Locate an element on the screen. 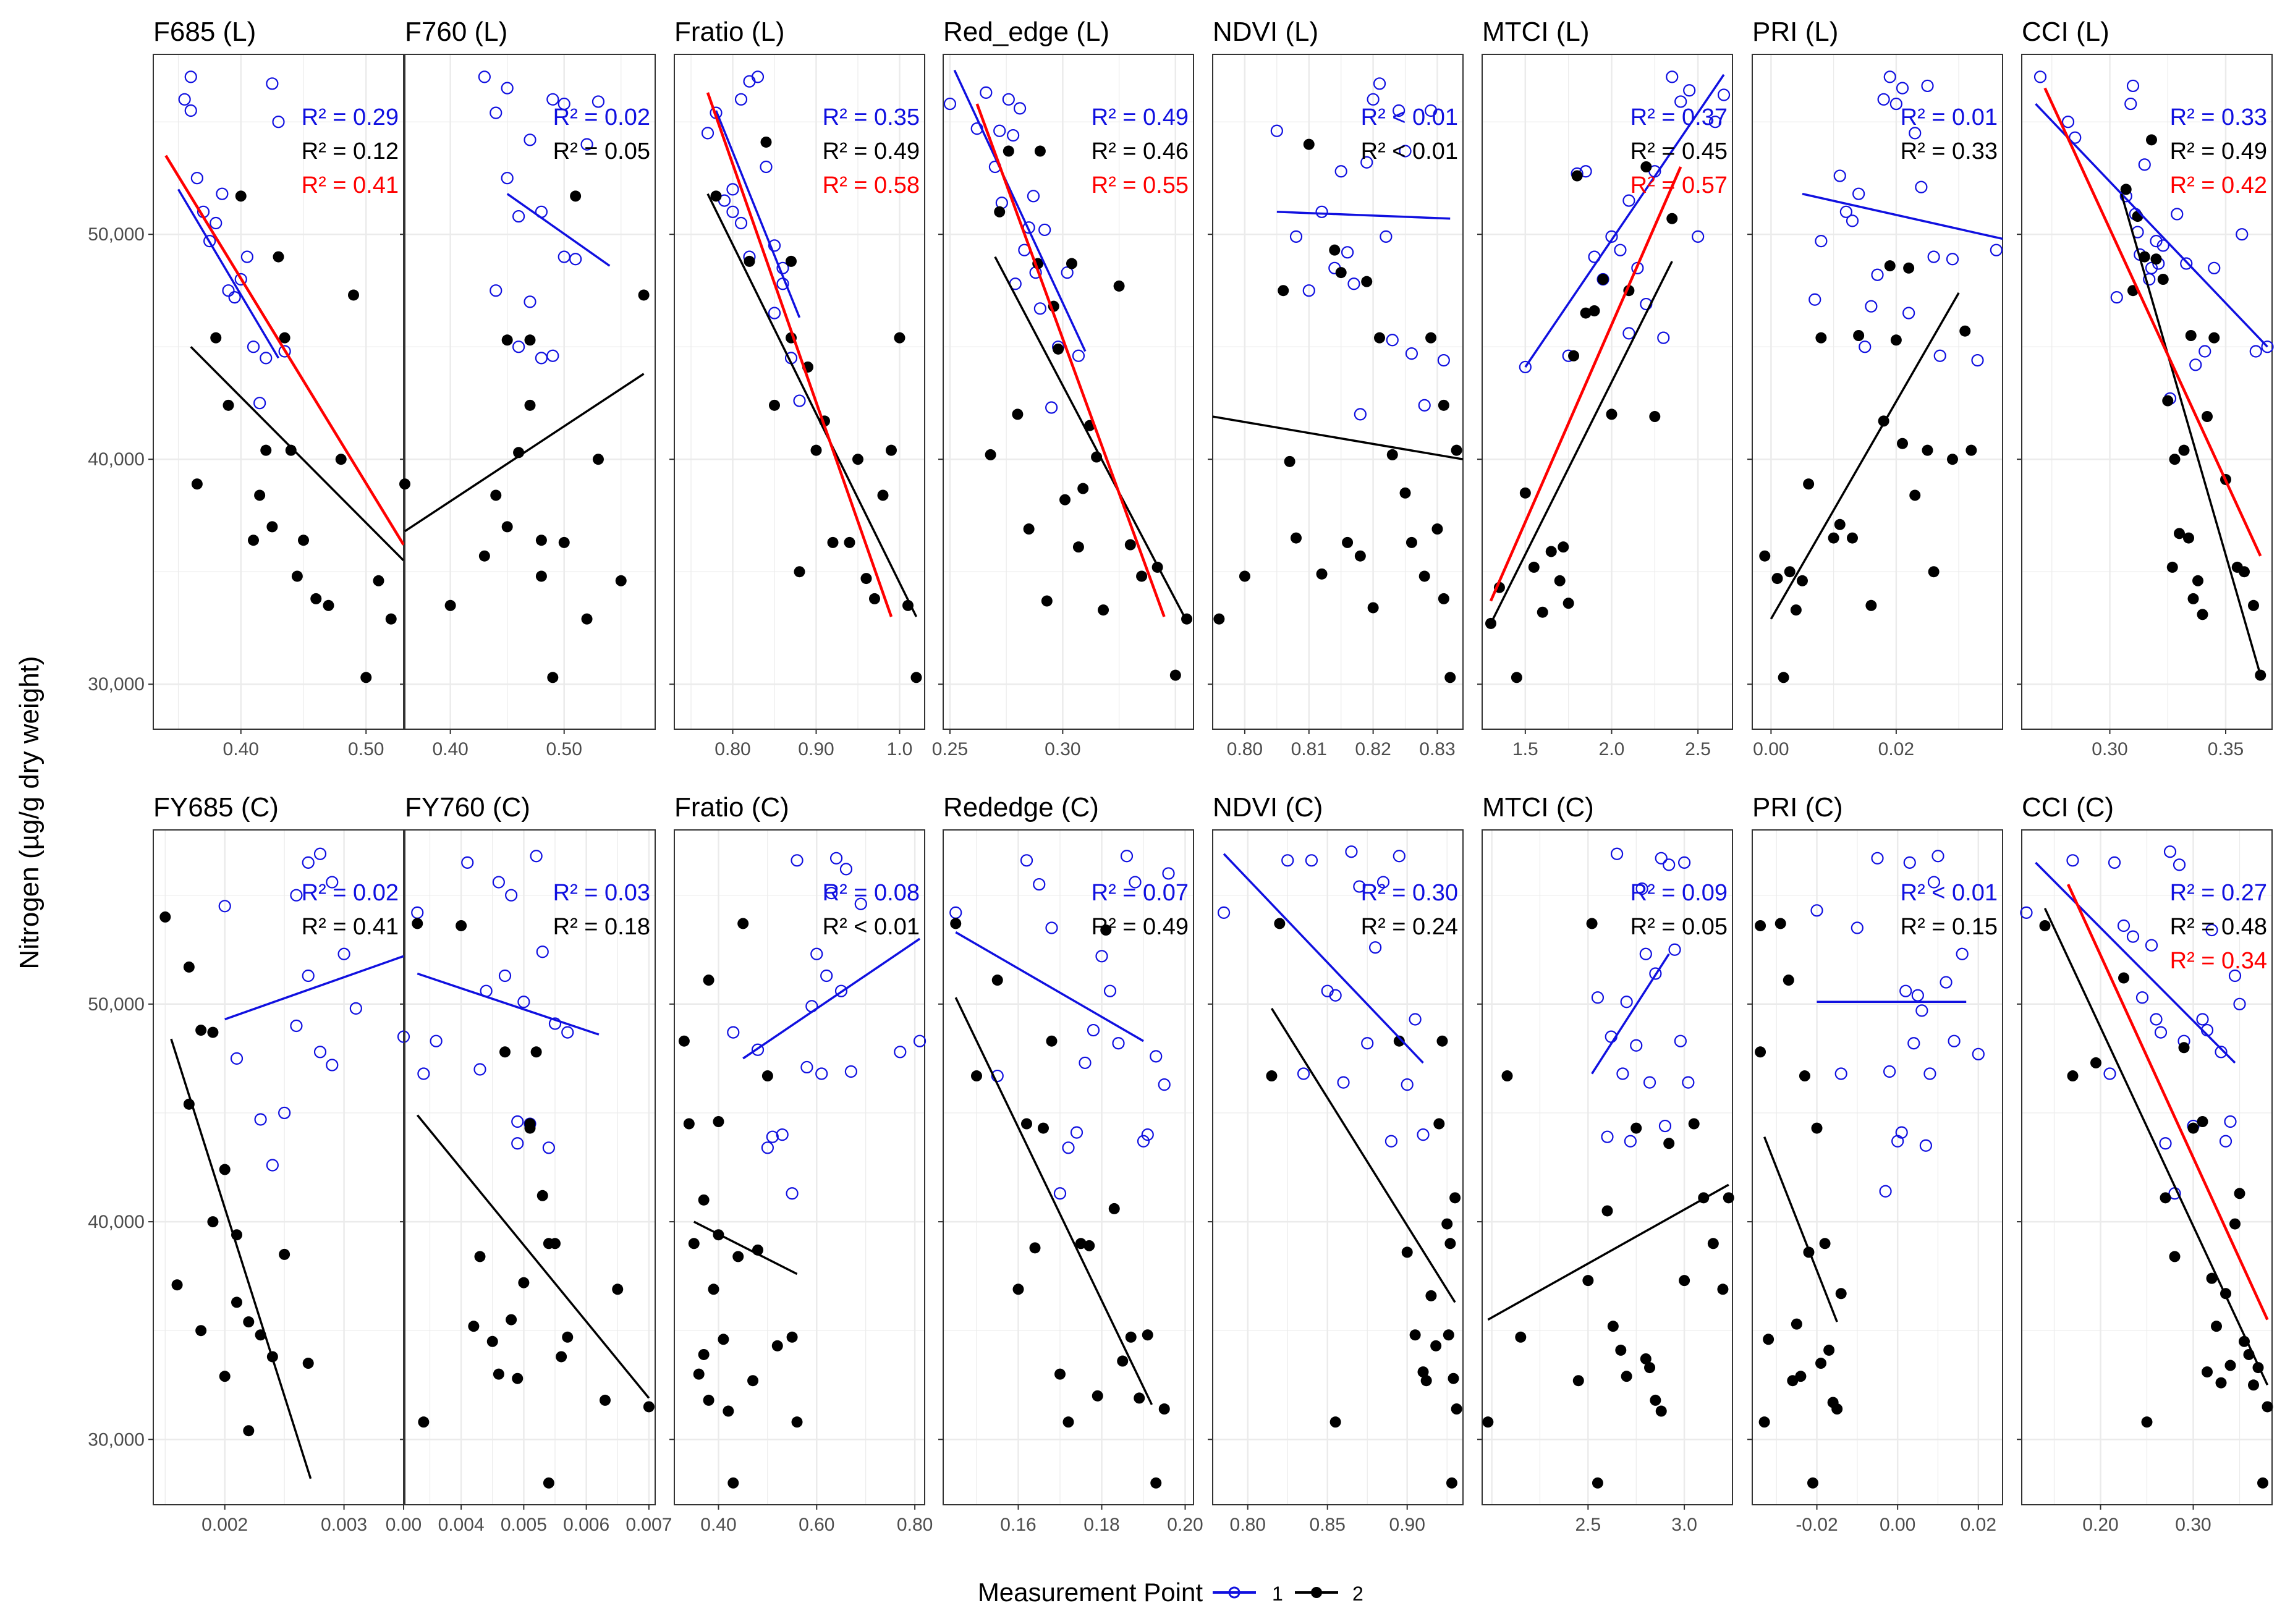  r2-label: R² = 0.58 is located at coordinates (872, 185).